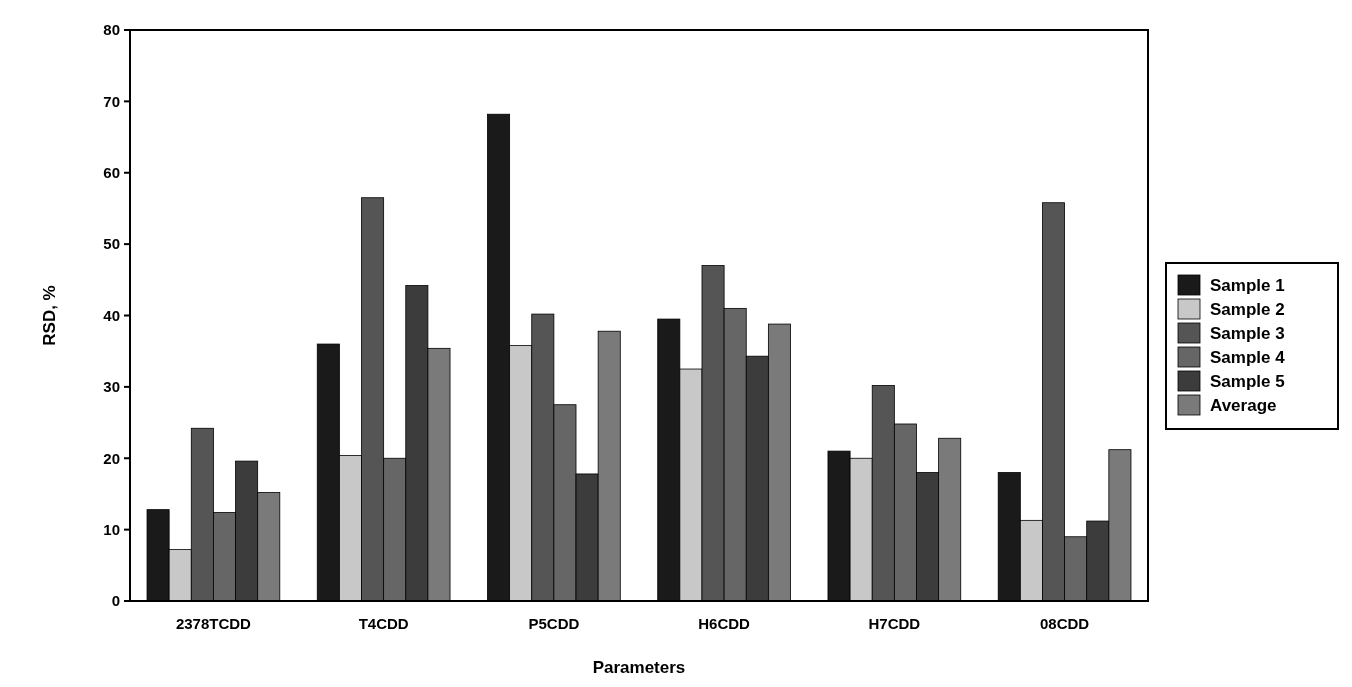 The width and height of the screenshot is (1352, 687). I want to click on x-tick-label: H6CDD, so click(724, 623).